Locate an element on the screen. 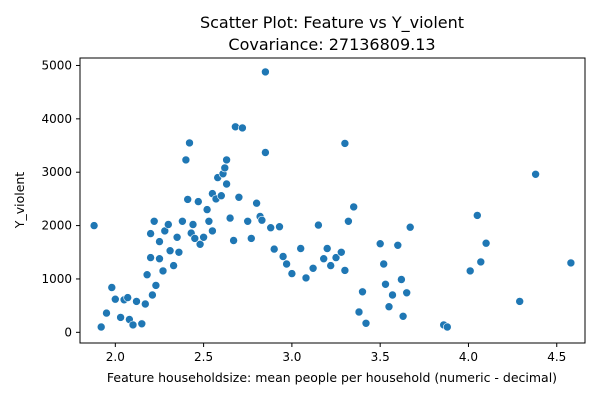 Image resolution: width=600 pixels, height=400 pixels. chart-subtitle: Covariance: 27136809.13 is located at coordinates (331, 44).